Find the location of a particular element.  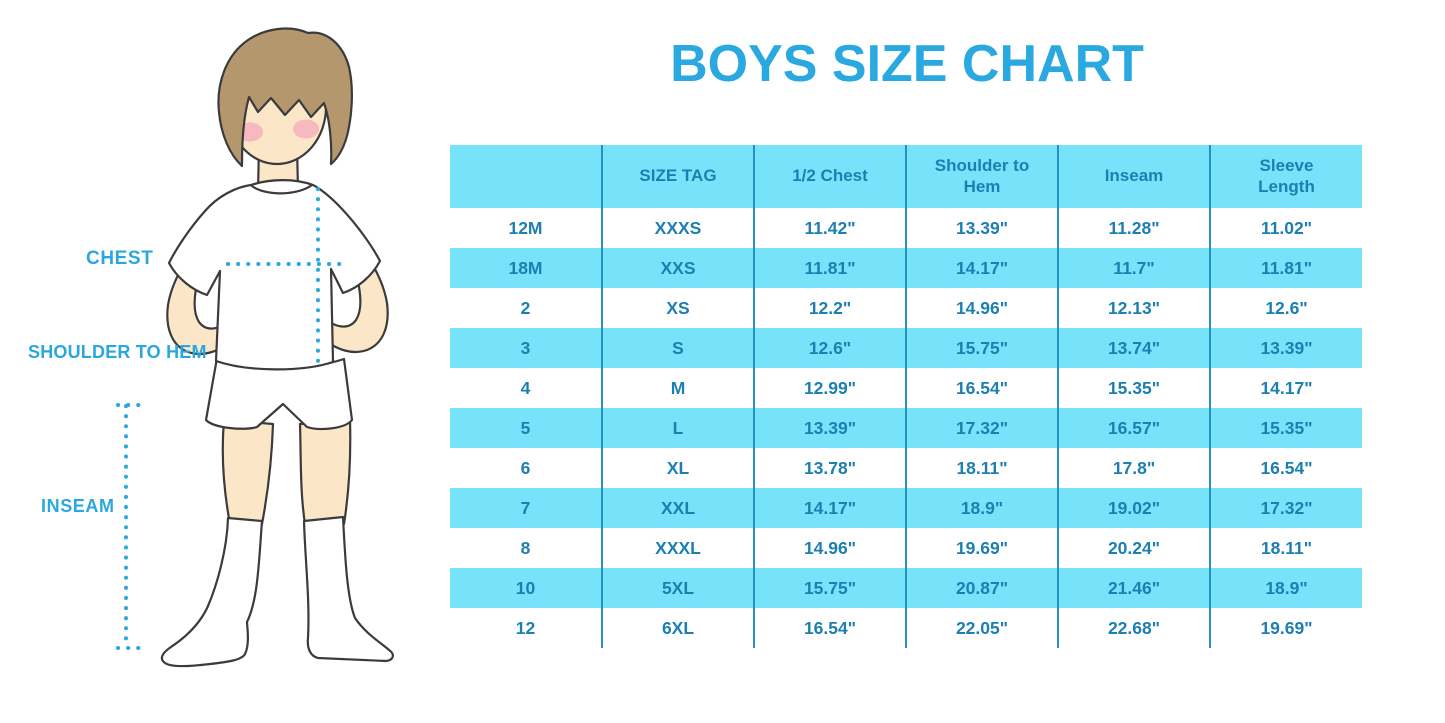

size-label-cell: 5 is located at coordinates (525, 427).